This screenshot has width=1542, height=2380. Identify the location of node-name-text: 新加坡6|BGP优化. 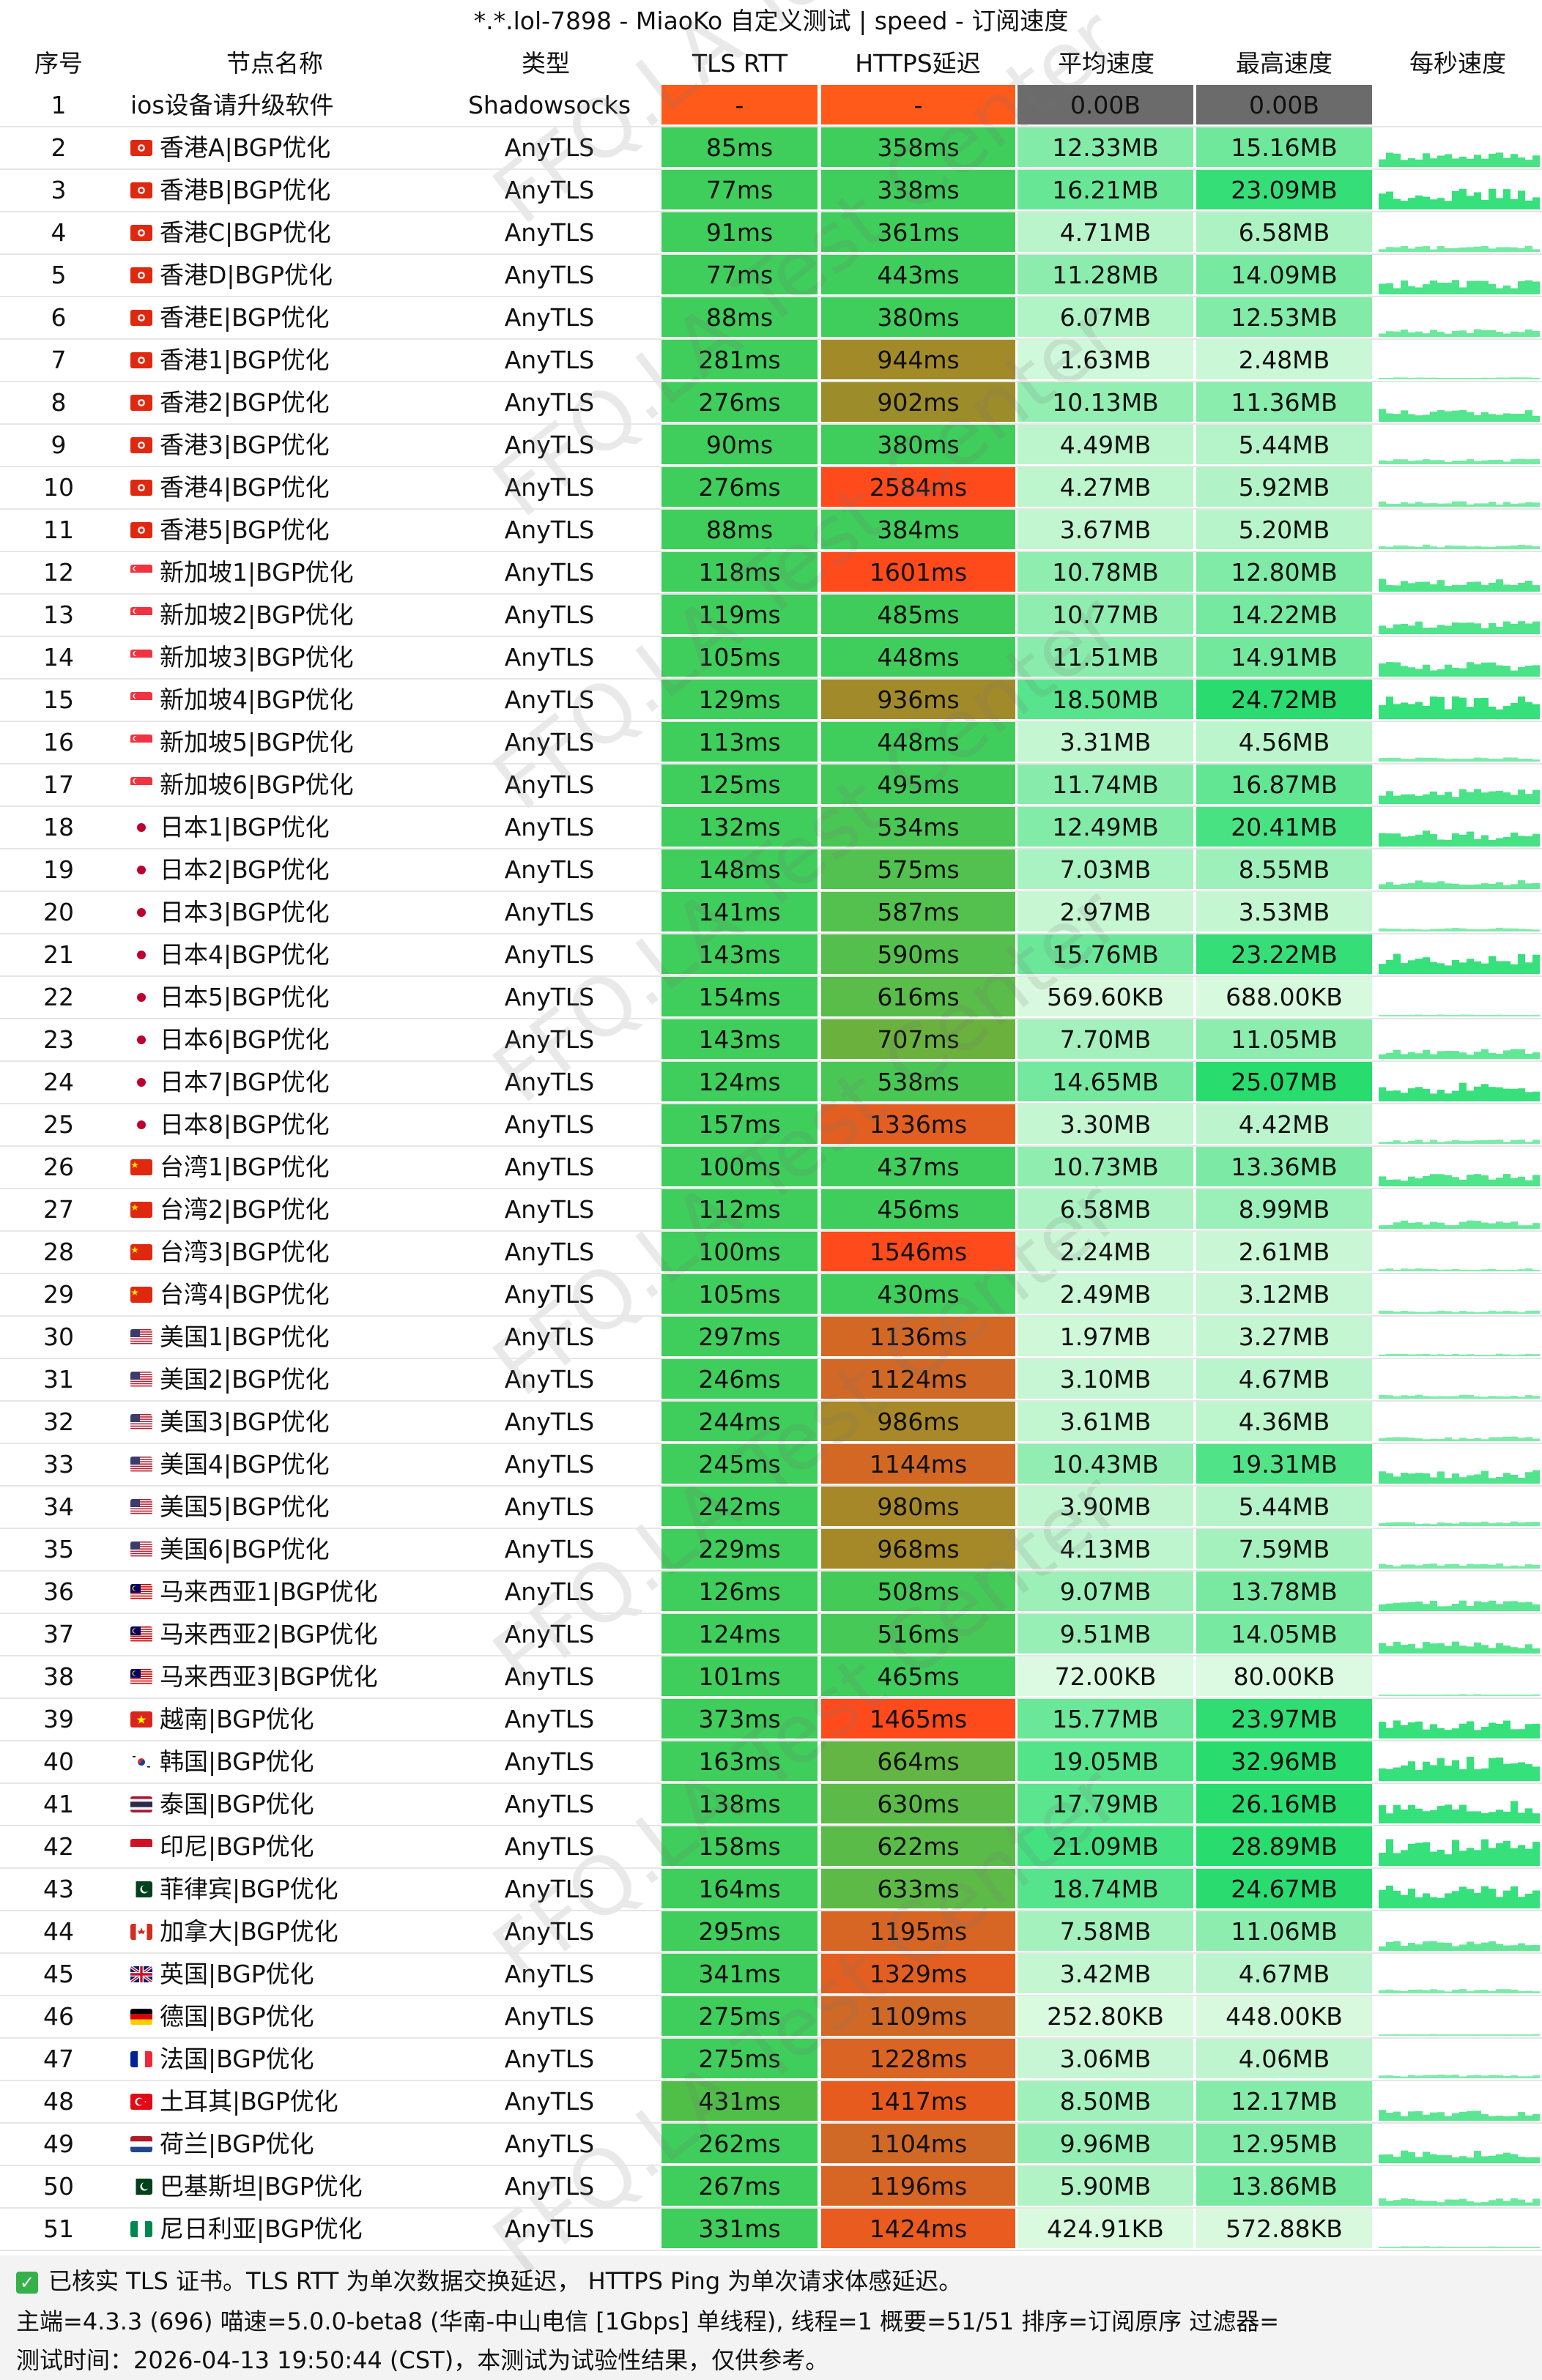
(257, 784).